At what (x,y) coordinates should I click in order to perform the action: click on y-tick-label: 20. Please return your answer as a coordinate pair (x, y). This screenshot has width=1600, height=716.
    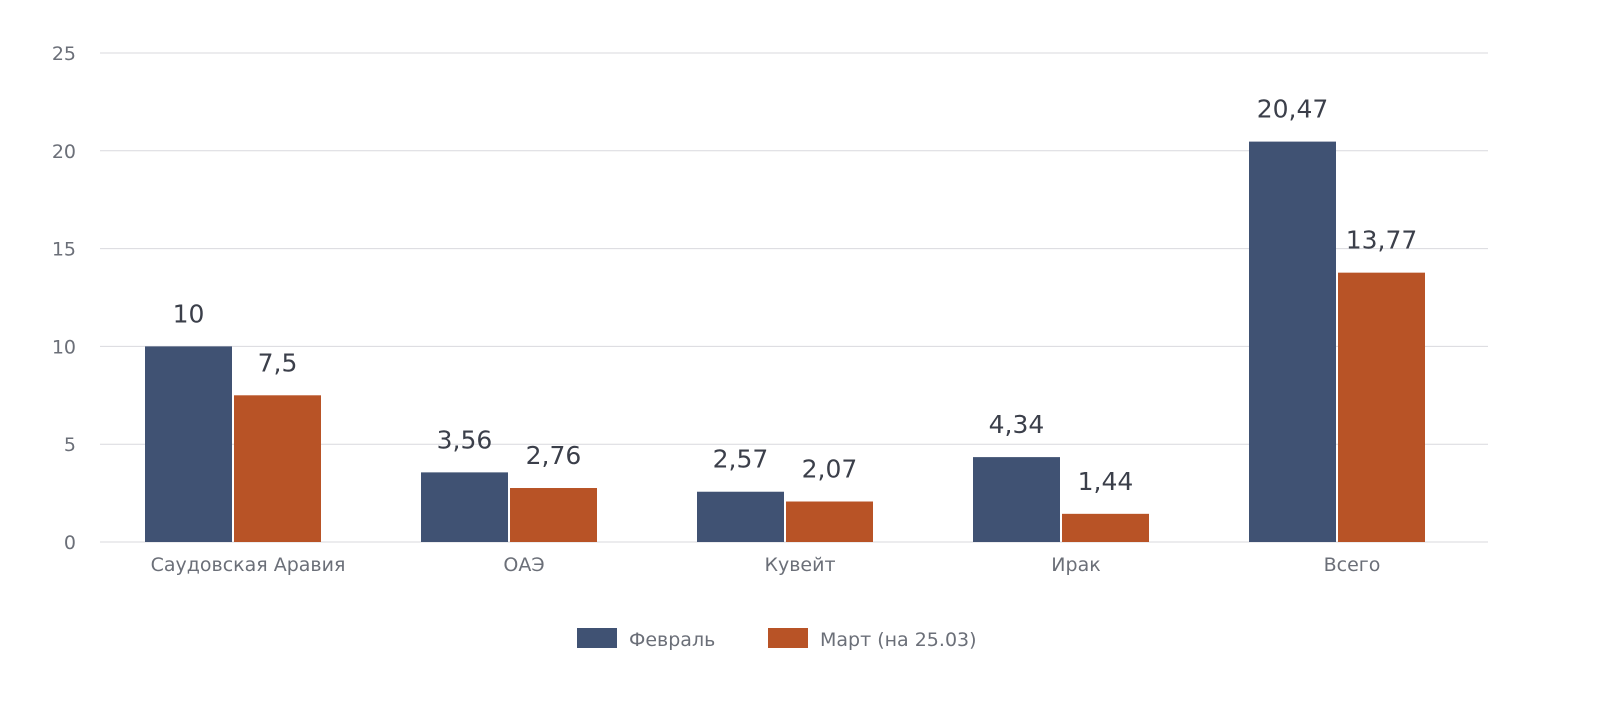
    Looking at the image, I should click on (64, 152).